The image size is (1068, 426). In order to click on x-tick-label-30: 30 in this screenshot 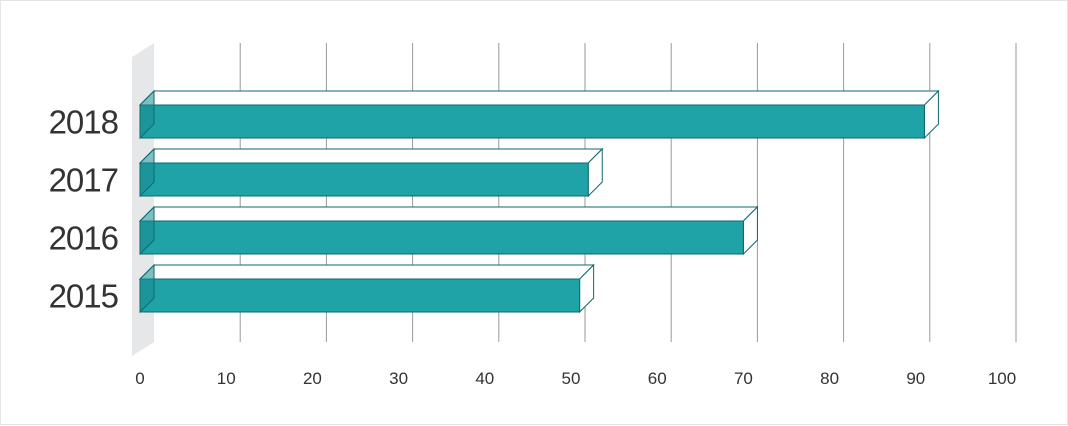, I will do `click(398, 378)`.